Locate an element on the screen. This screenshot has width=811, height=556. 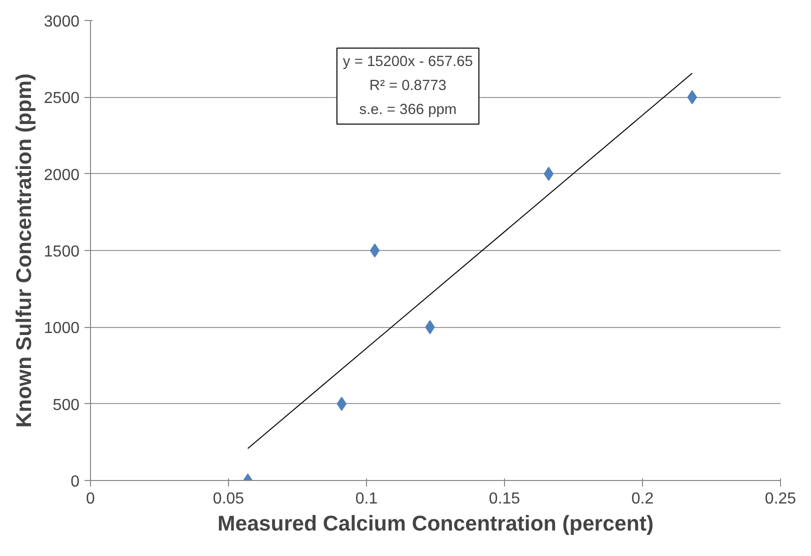
x-tick-label: 0.25 is located at coordinates (780, 499).